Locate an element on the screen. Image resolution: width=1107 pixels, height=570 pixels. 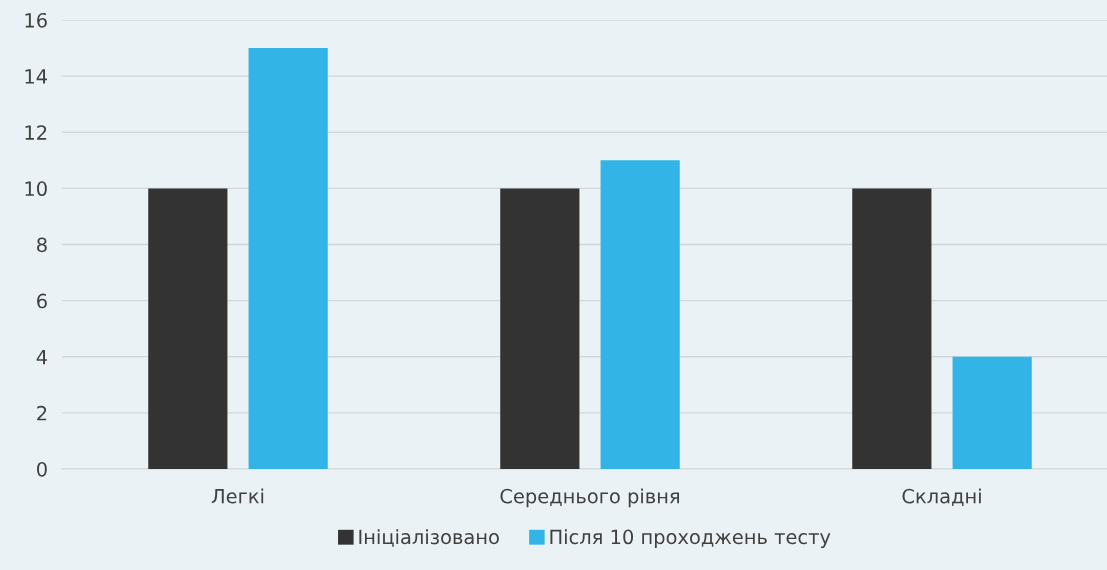
y-tick-label: 8 is located at coordinates (42, 245).